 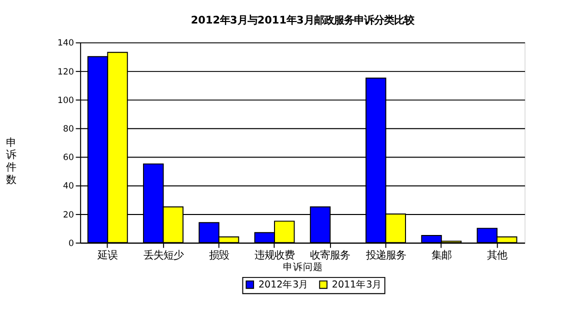 What do you see at coordinates (68, 129) in the screenshot?
I see `y-tick-label: 80` at bounding box center [68, 129].